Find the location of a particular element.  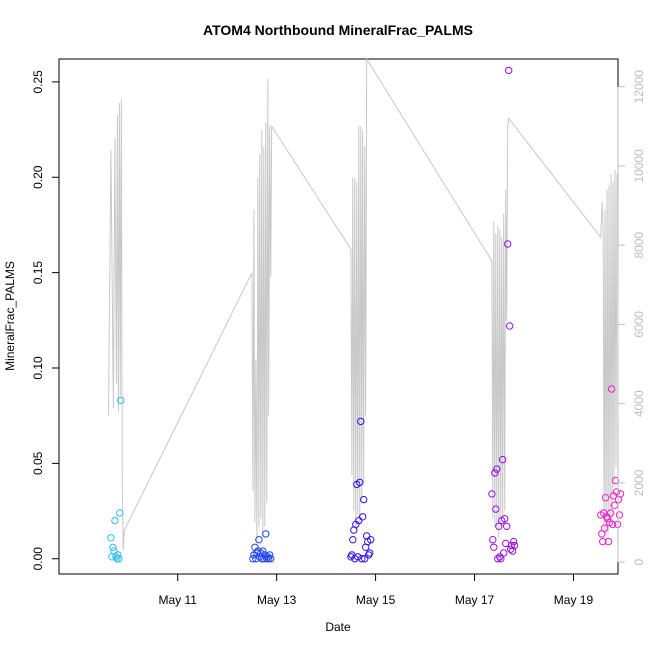

left-tick-label: 0.15 is located at coordinates (38, 273).